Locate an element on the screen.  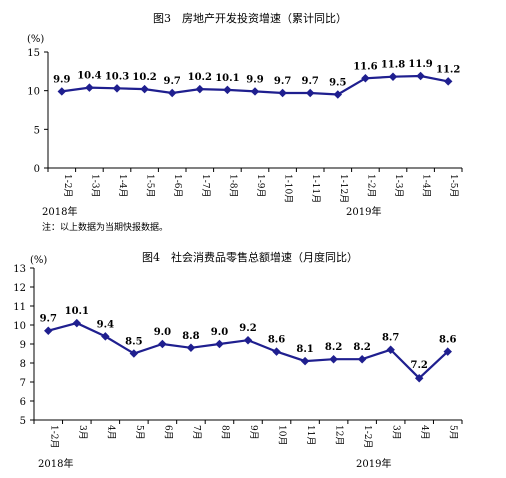
data-label: 8.2 is located at coordinates (333, 347).